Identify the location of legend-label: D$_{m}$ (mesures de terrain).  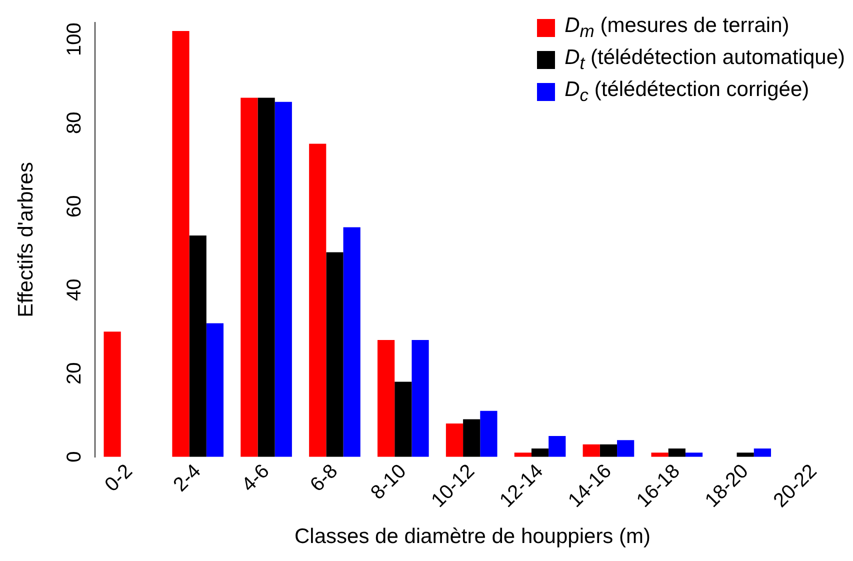
(677, 28).